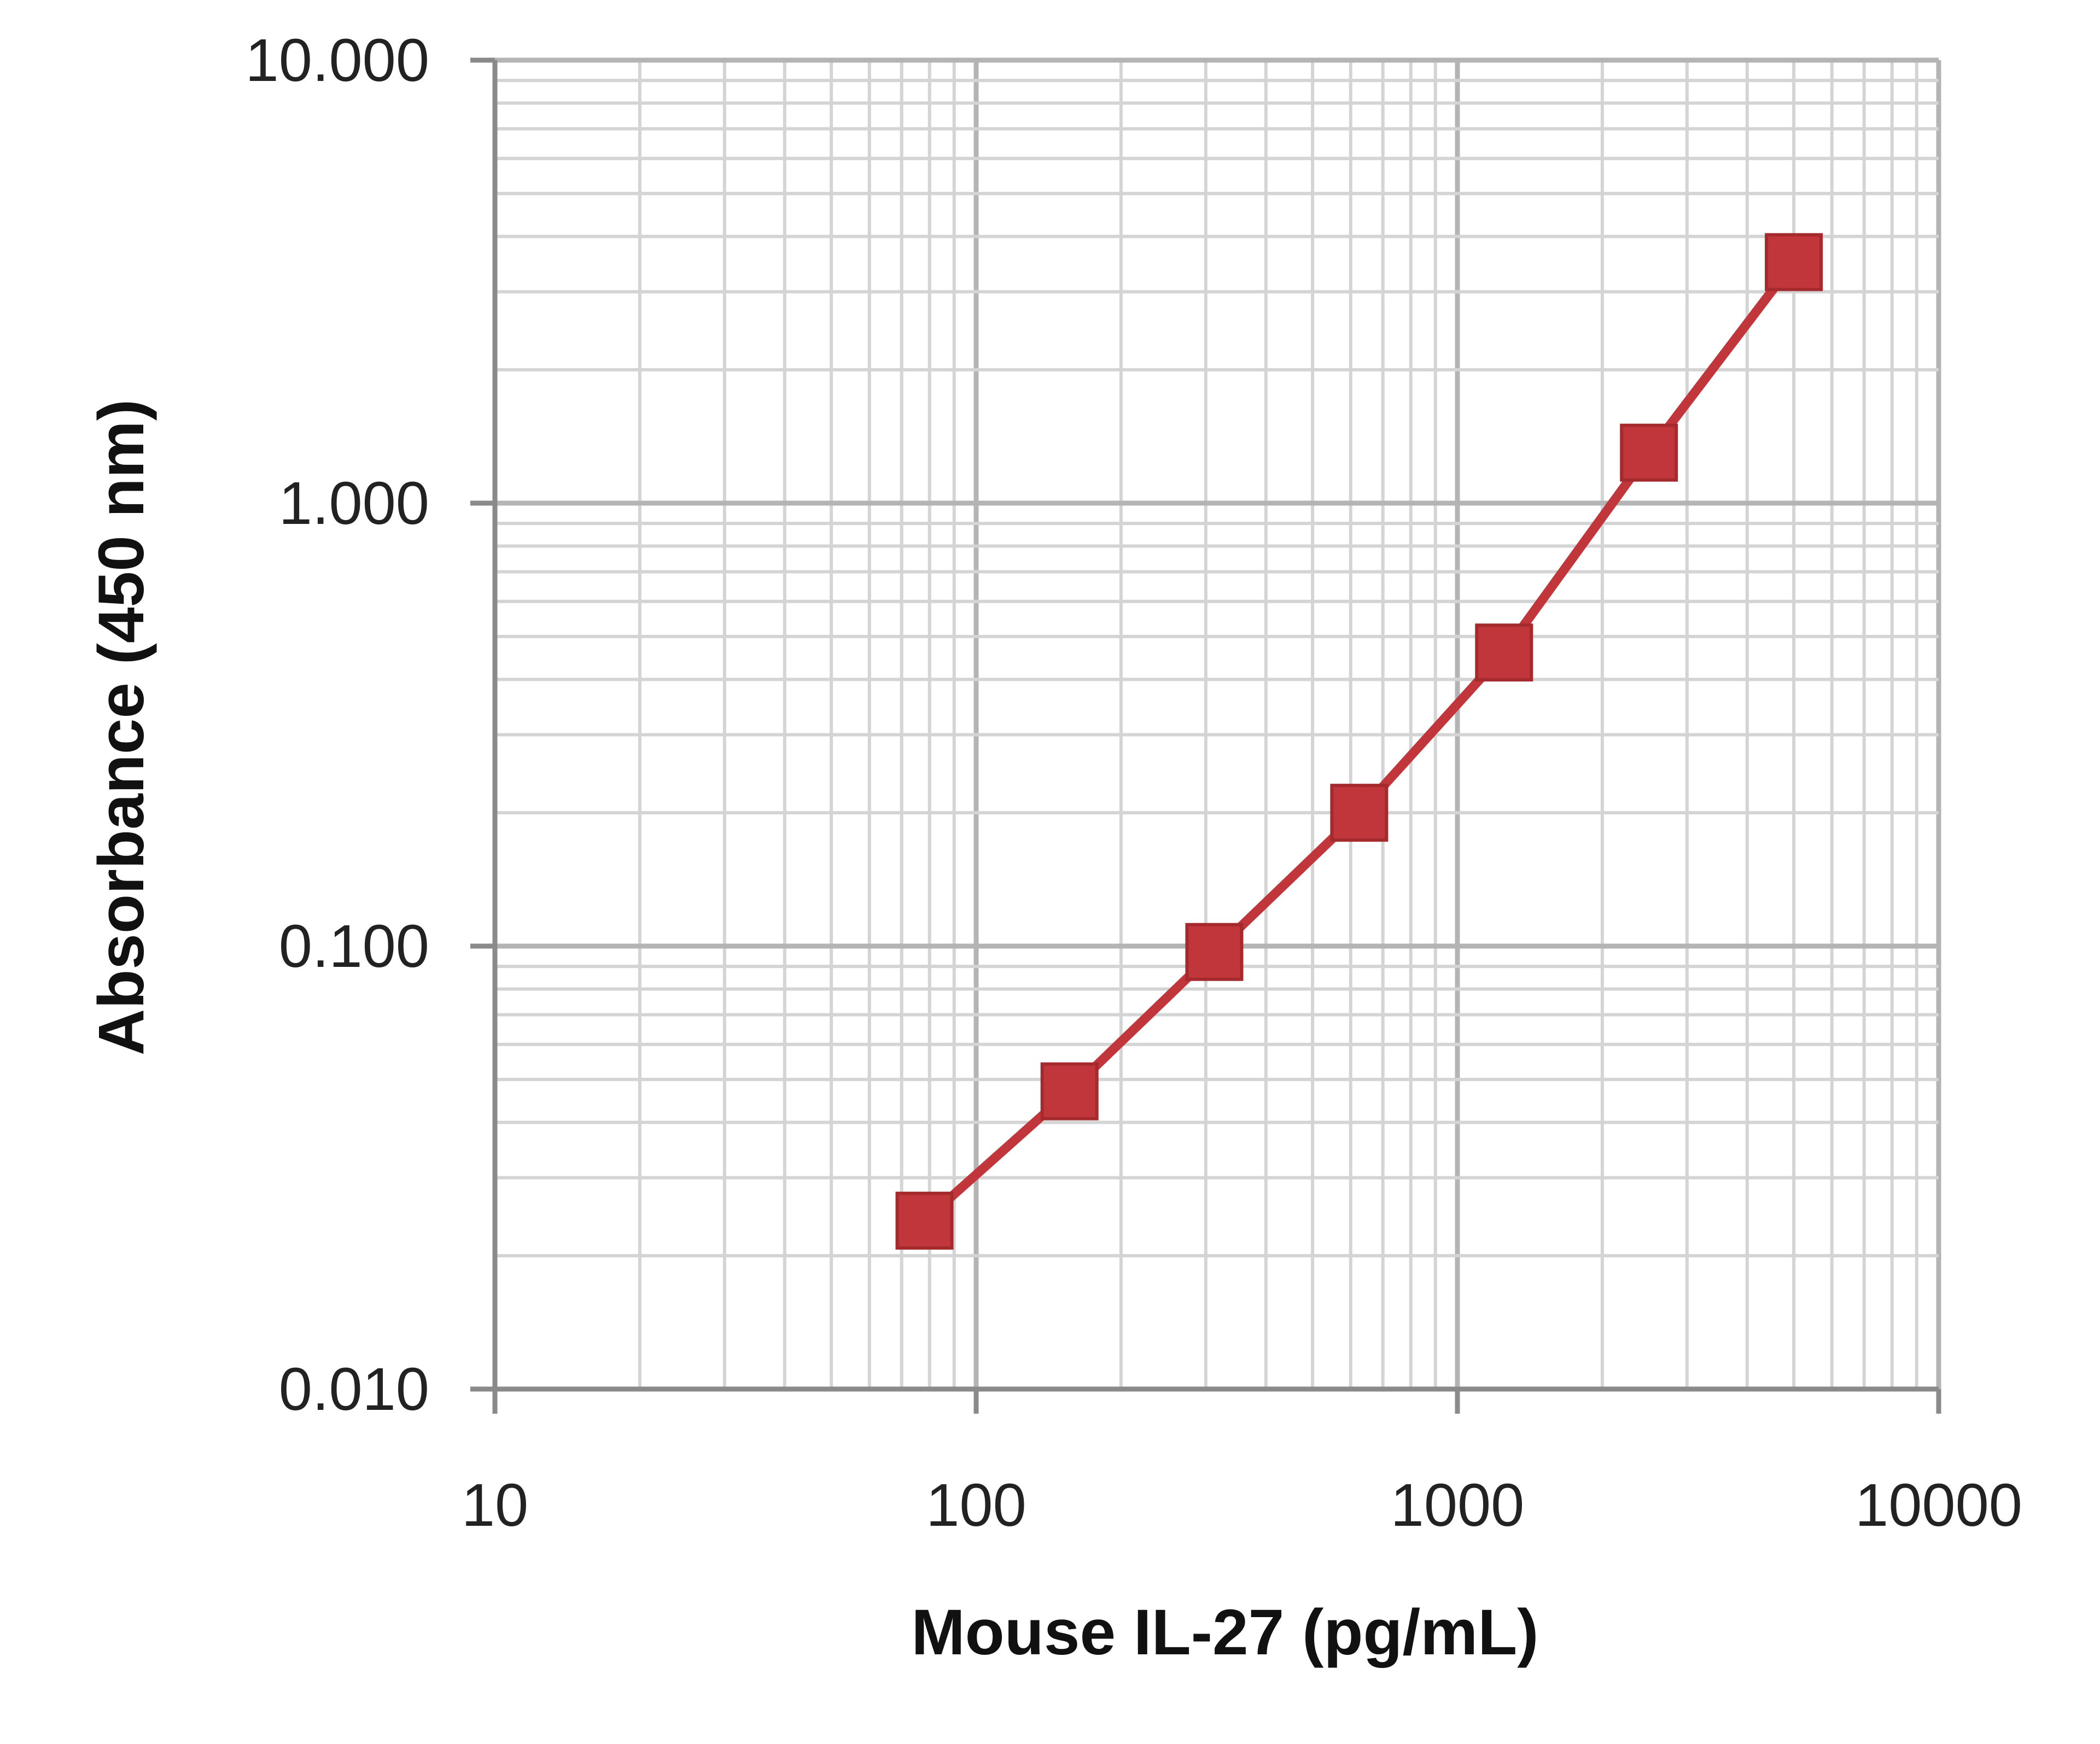 The width and height of the screenshot is (2100, 1744). What do you see at coordinates (121, 727) in the screenshot?
I see `y-axis-title: Absorbance (450 nm)` at bounding box center [121, 727].